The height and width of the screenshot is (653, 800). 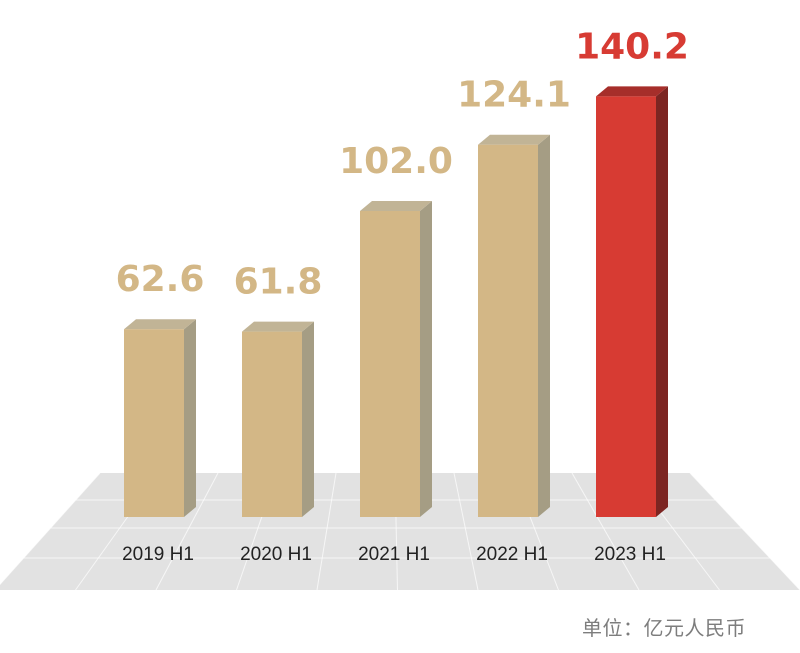 I want to click on value-label: 124.1, so click(x=514, y=95).